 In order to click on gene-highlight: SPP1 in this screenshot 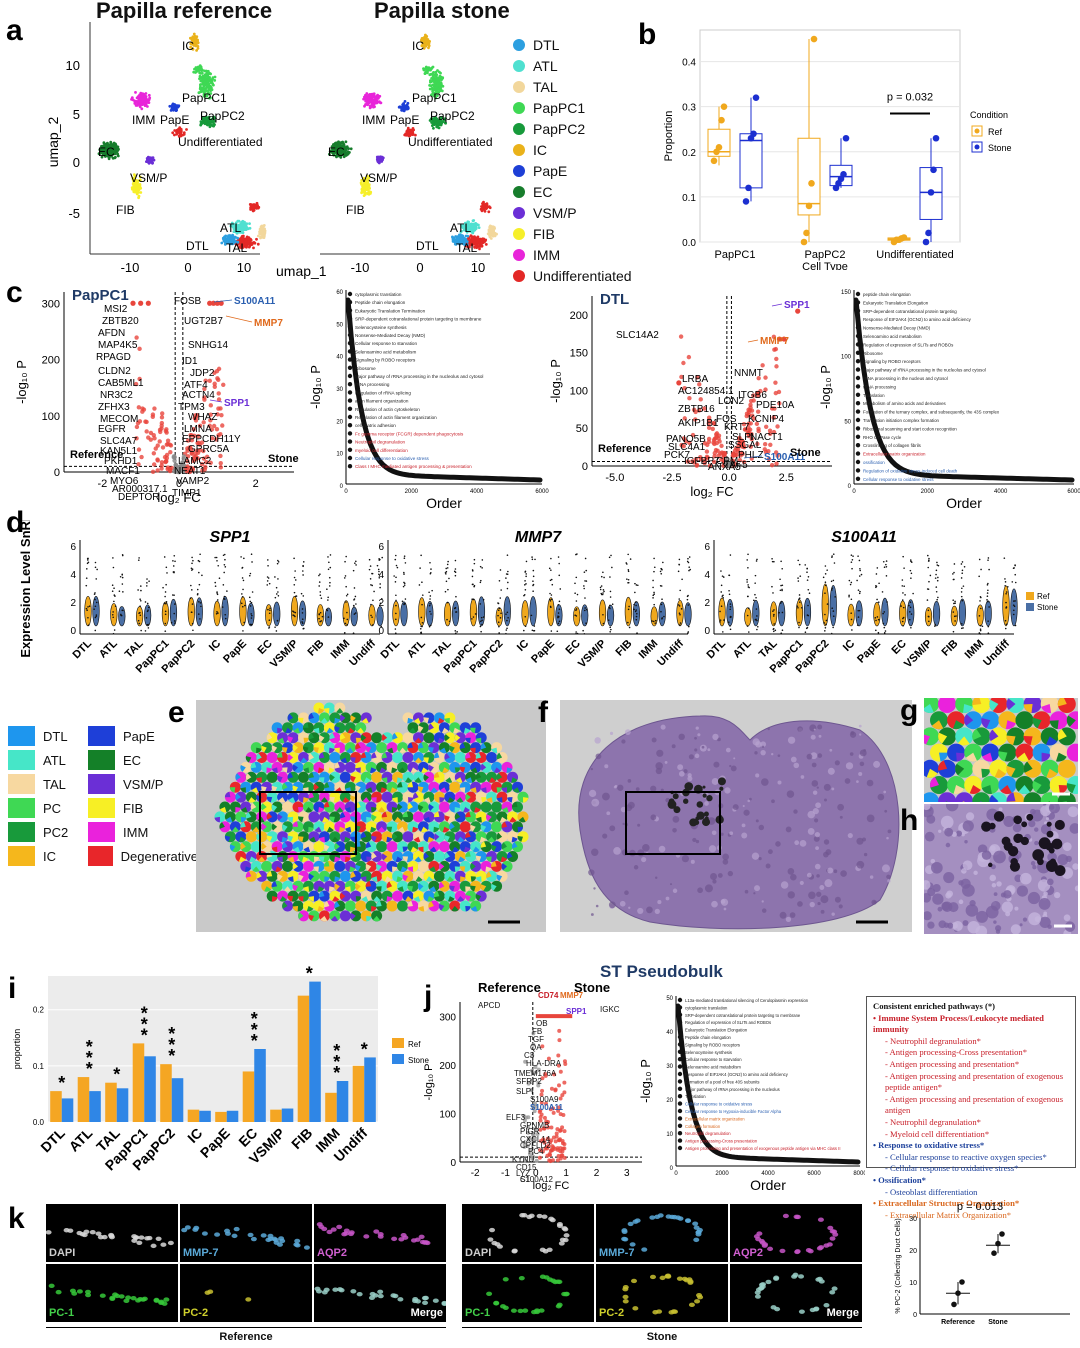, I will do `click(237, 403)`.